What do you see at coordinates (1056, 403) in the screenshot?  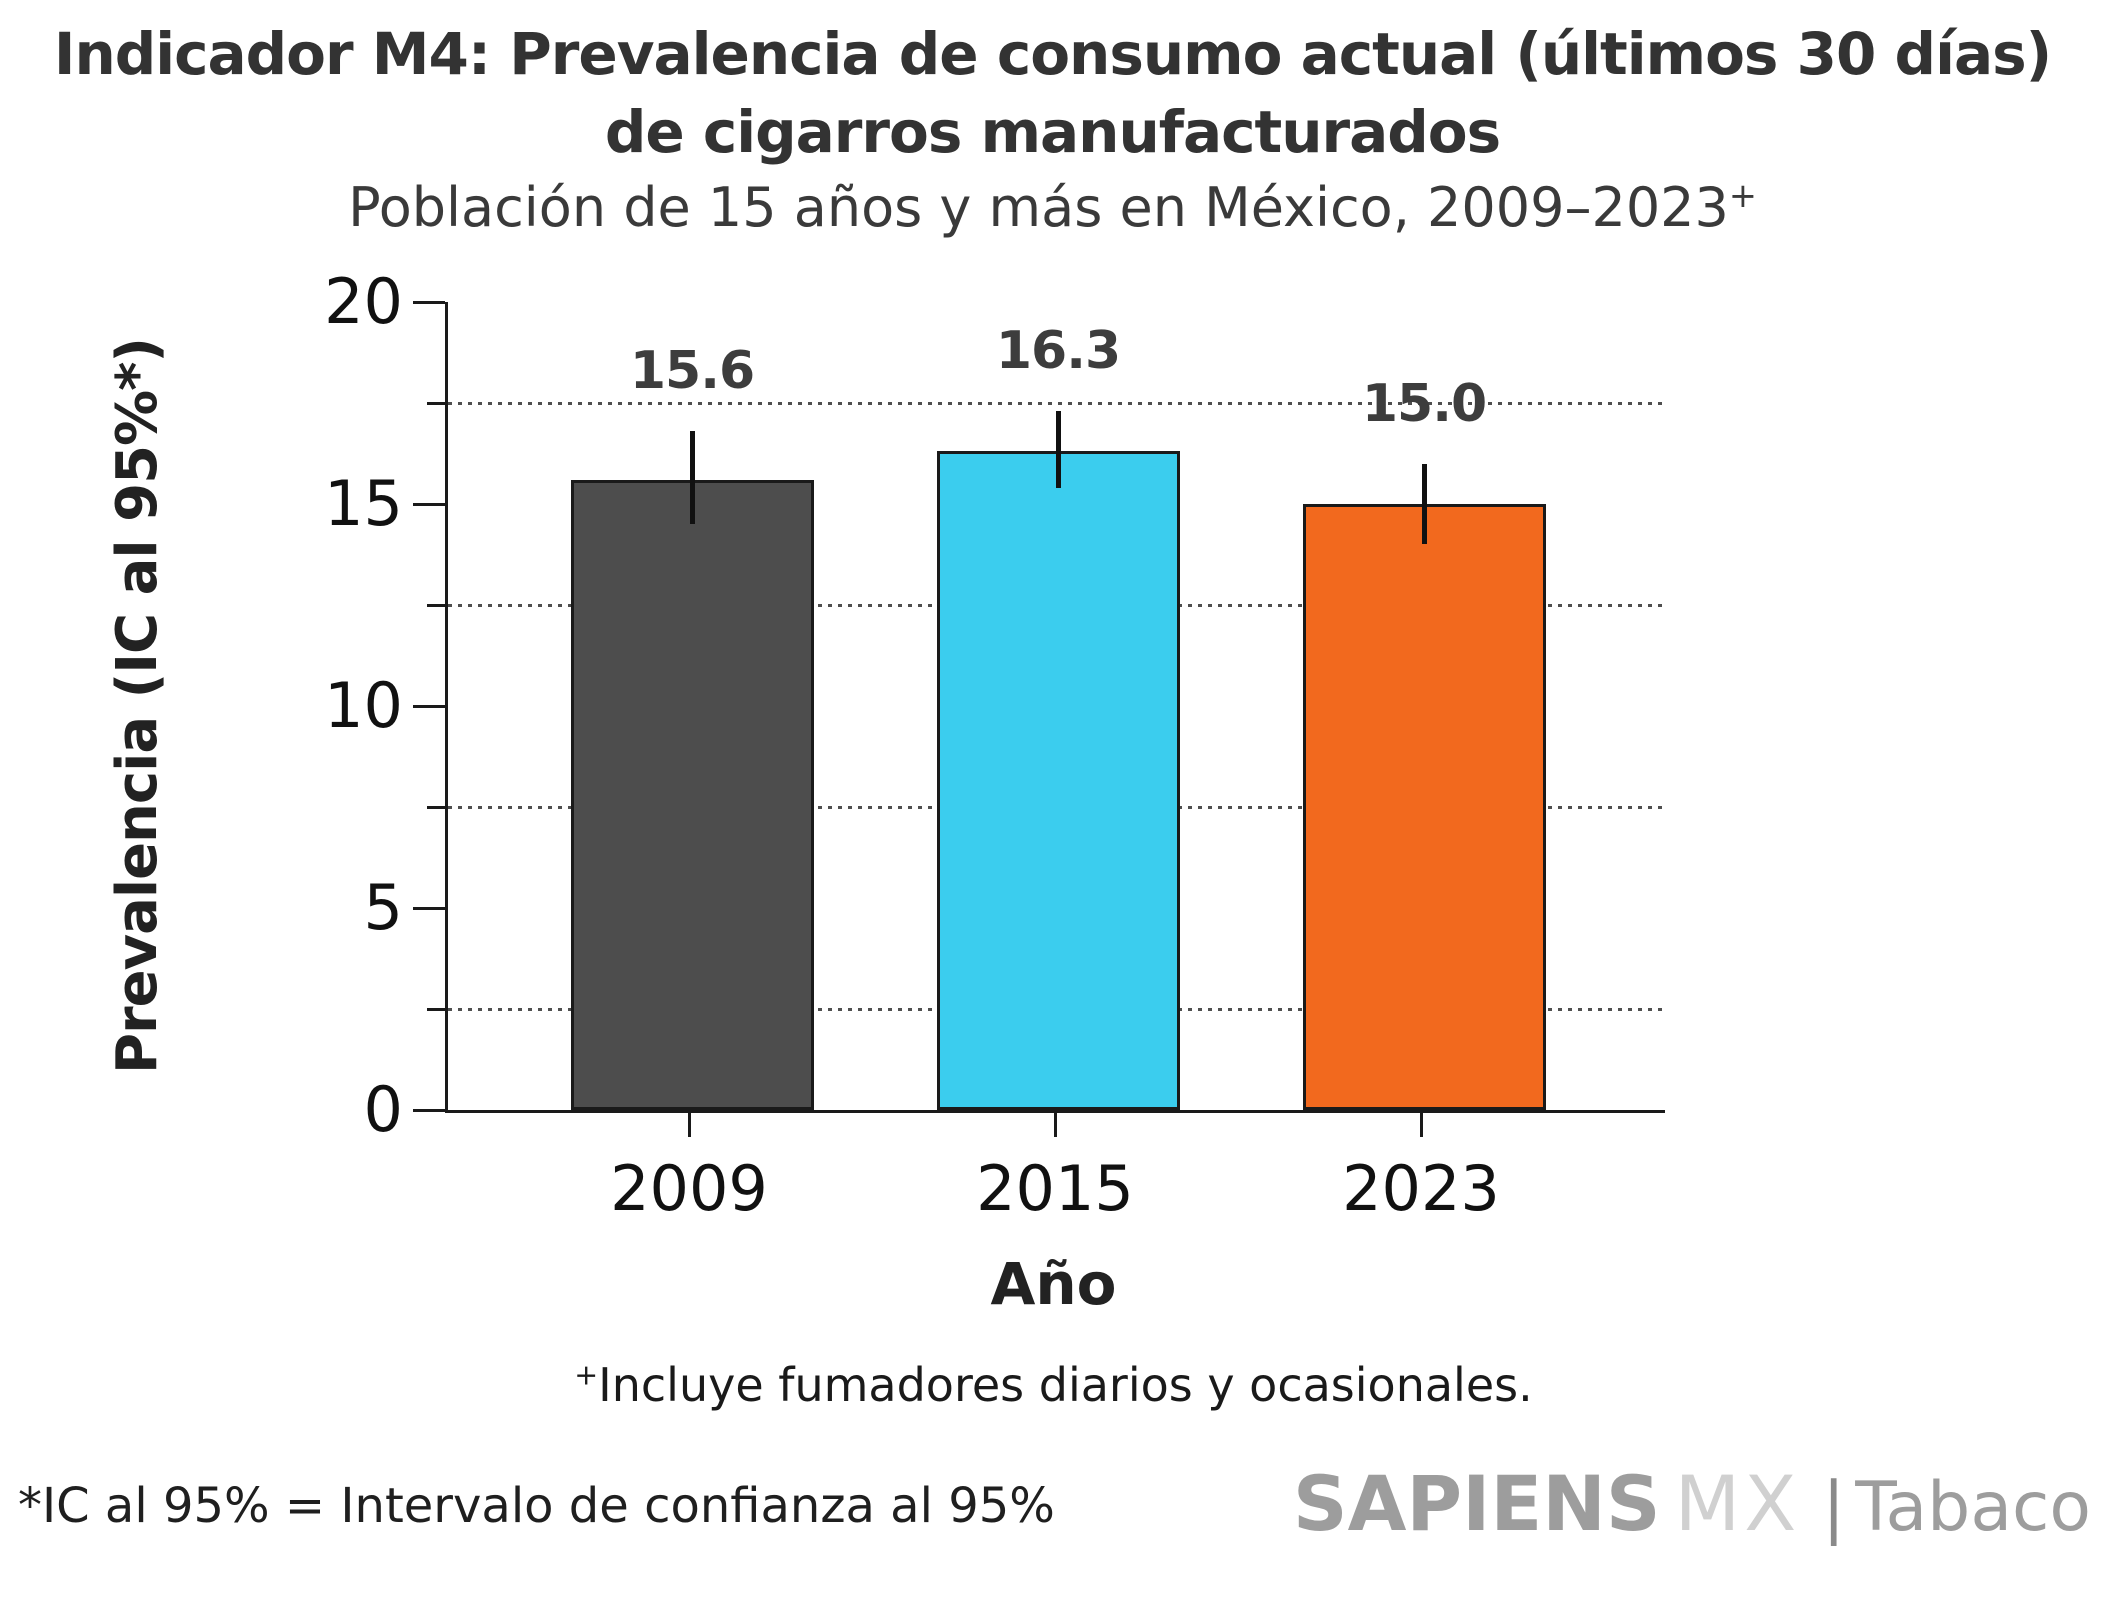 I see `gridline-17.5` at bounding box center [1056, 403].